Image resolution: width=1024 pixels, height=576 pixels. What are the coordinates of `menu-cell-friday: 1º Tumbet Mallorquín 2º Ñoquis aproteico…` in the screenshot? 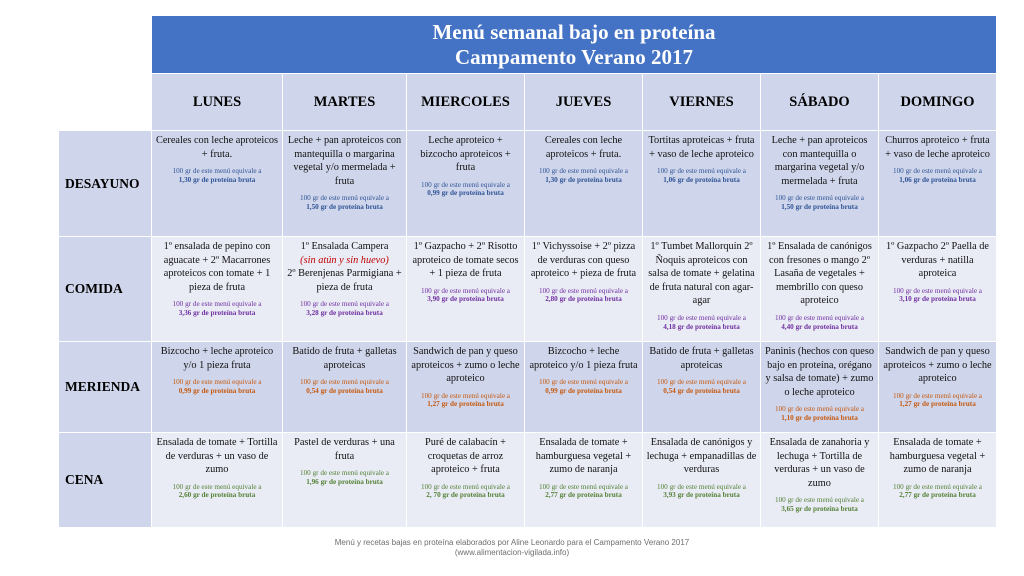 It's located at (701, 289).